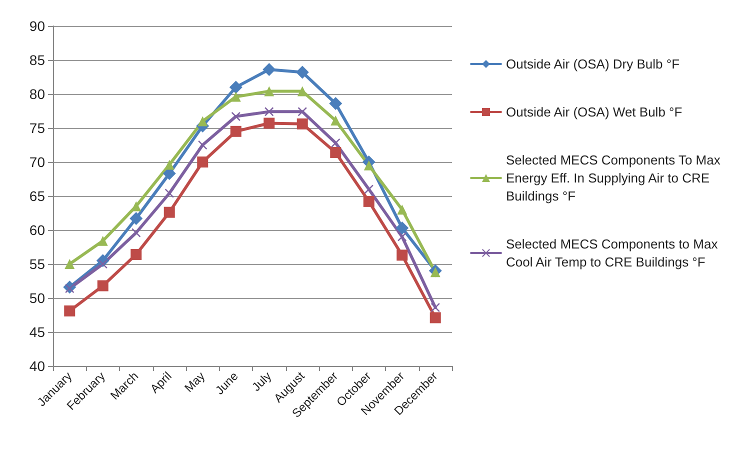  I want to click on y-tick-label: 70, so click(37, 162).